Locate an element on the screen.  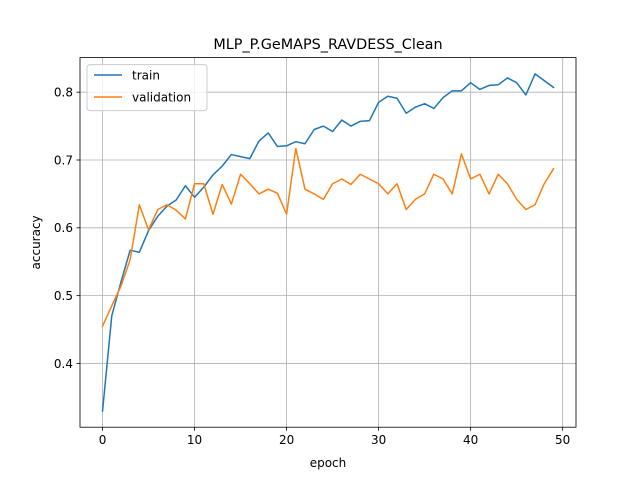
legend: train validation is located at coordinates (147, 88).